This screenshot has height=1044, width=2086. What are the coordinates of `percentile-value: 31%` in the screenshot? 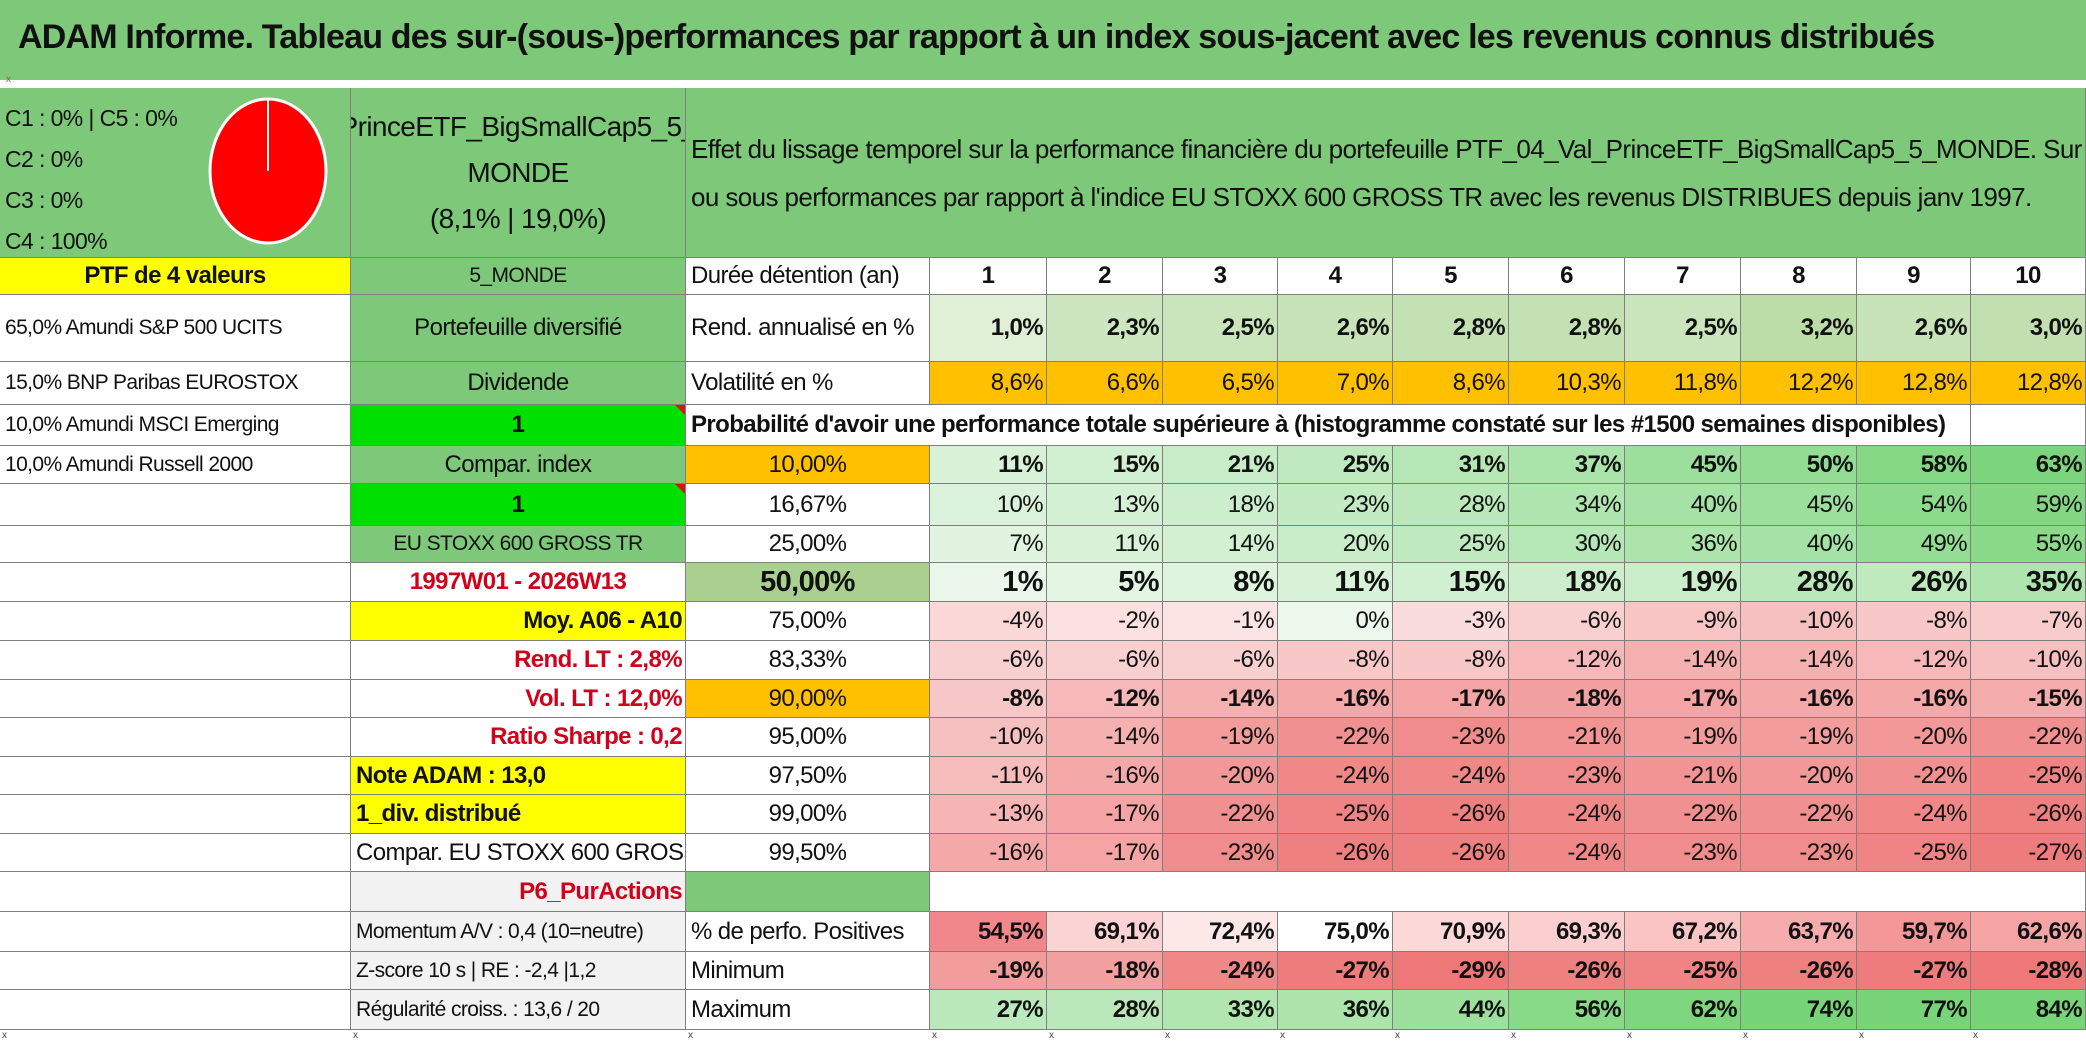 It's located at (1451, 465).